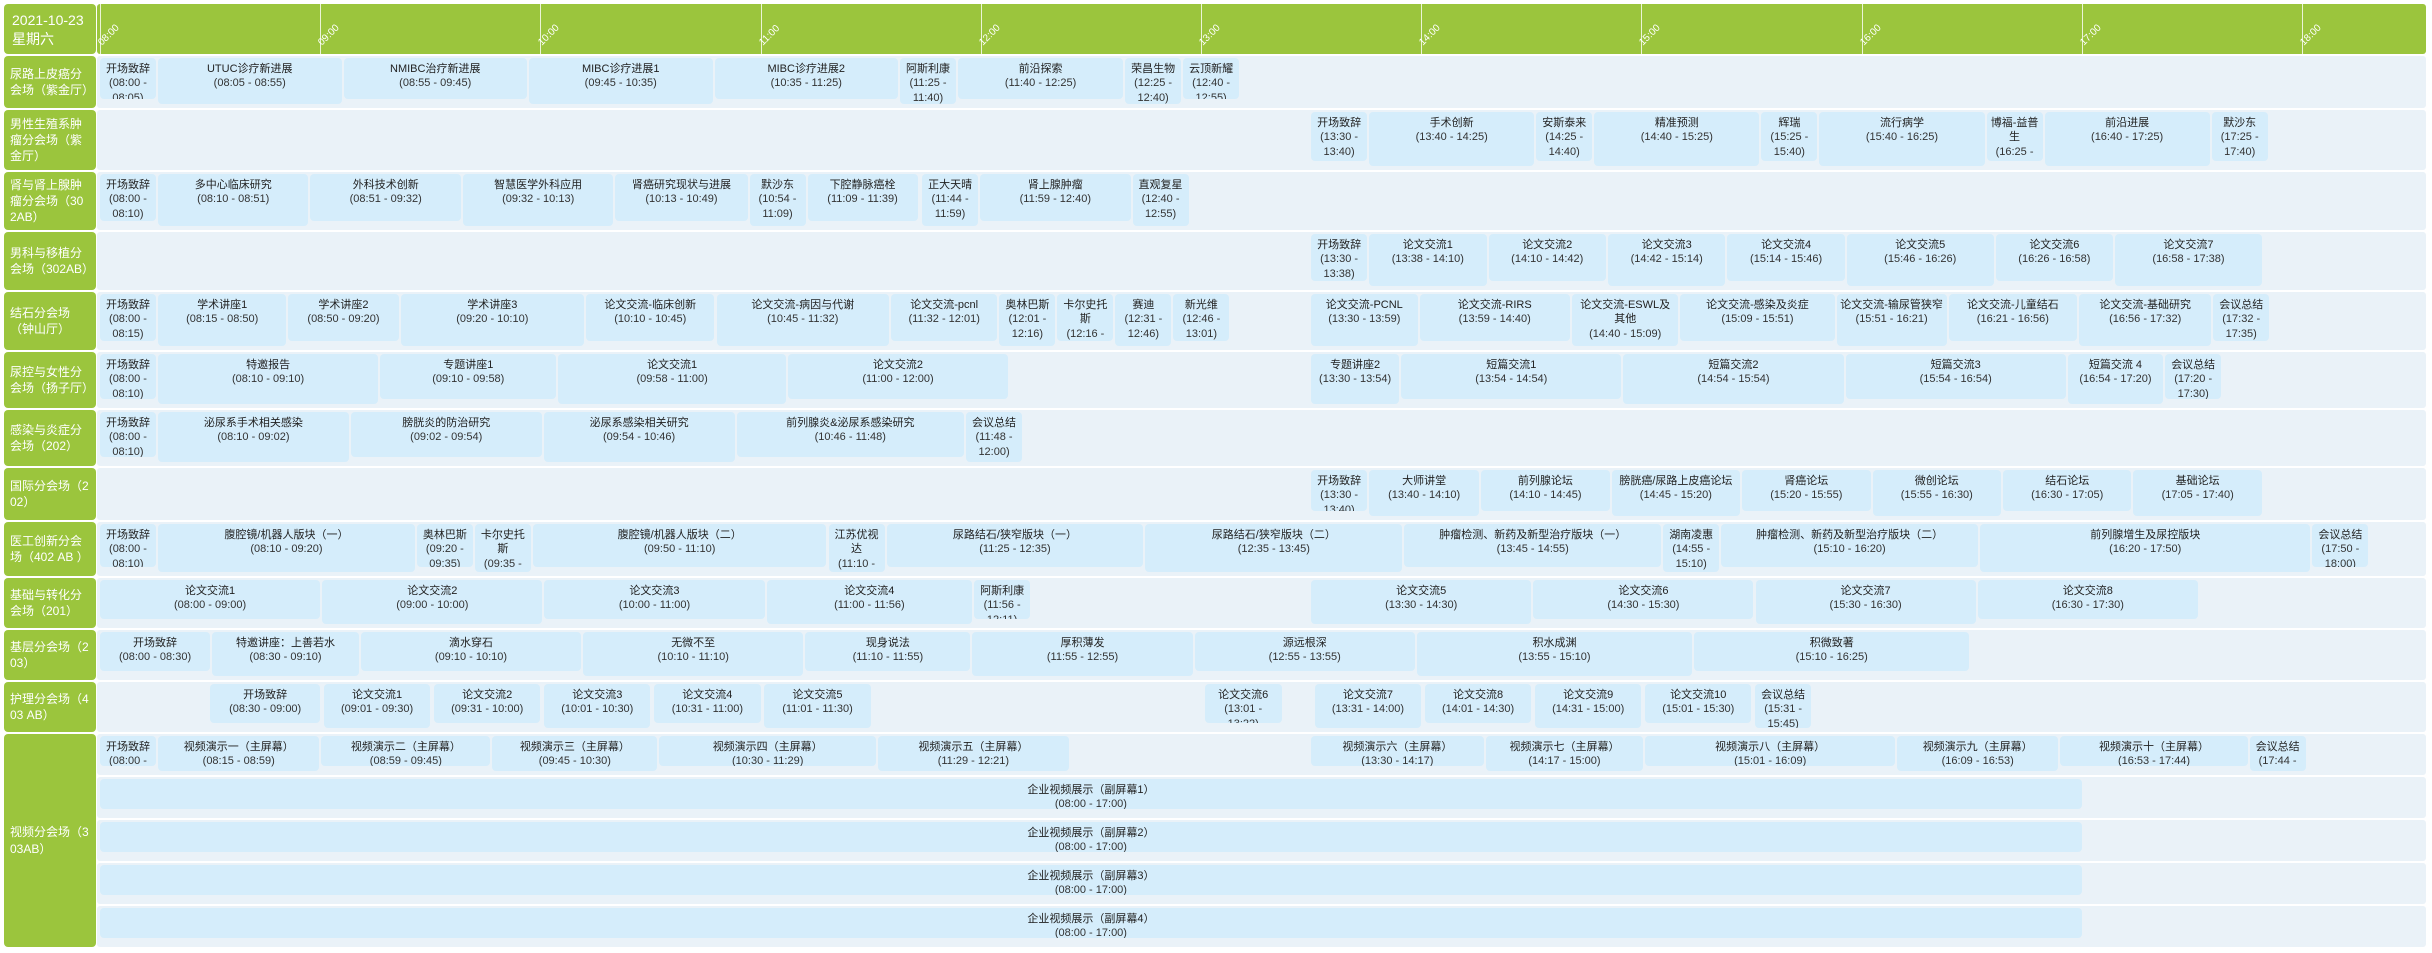 The image size is (2432, 953). Describe the element at coordinates (639, 437) in the screenshot. I see `event-block: 泌尿系感染相关研究 (09:54 - 10:46)` at that location.